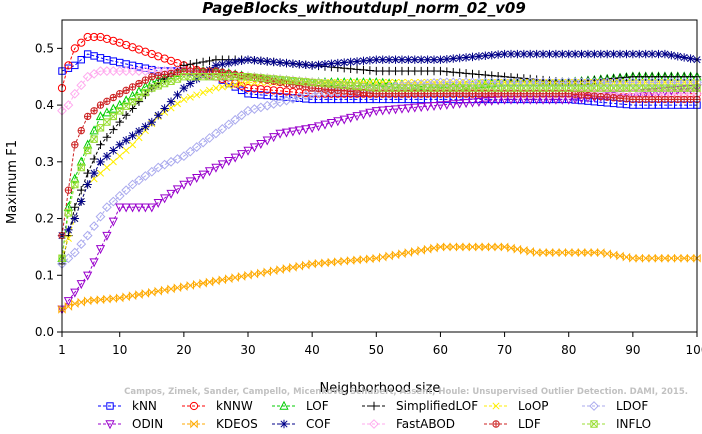 The height and width of the screenshot is (434, 702). I want to click on legend-marker-kdeos, so click(194, 424).